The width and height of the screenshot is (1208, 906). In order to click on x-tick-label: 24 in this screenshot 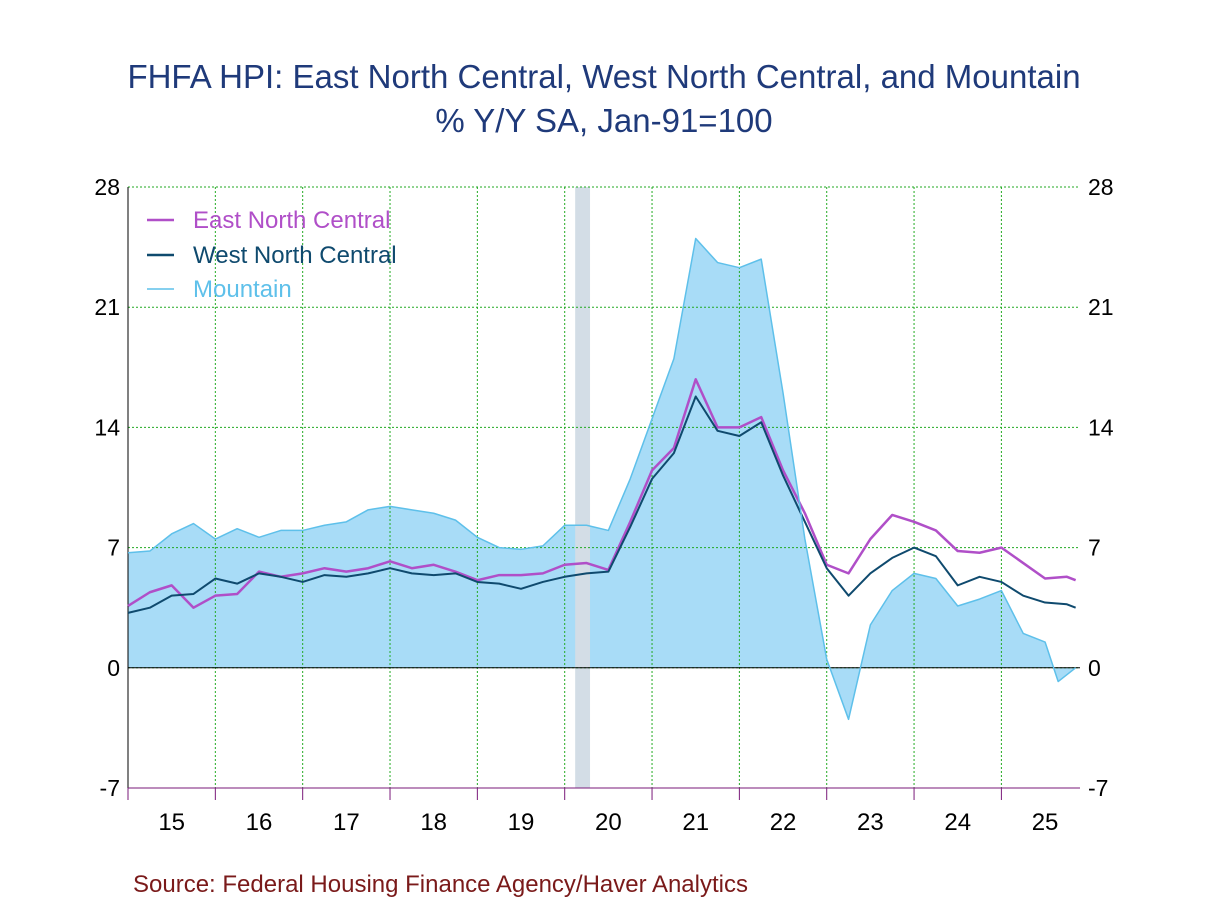, I will do `click(957, 822)`.